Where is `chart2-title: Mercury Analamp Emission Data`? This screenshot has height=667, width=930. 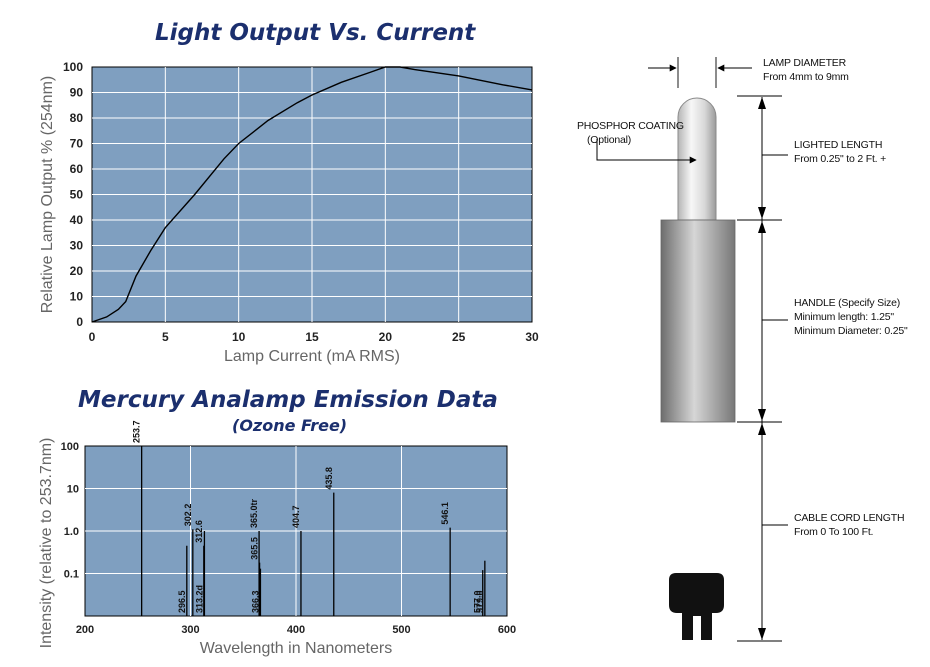
chart2-title: Mercury Analamp Emission Data is located at coordinates (288, 400).